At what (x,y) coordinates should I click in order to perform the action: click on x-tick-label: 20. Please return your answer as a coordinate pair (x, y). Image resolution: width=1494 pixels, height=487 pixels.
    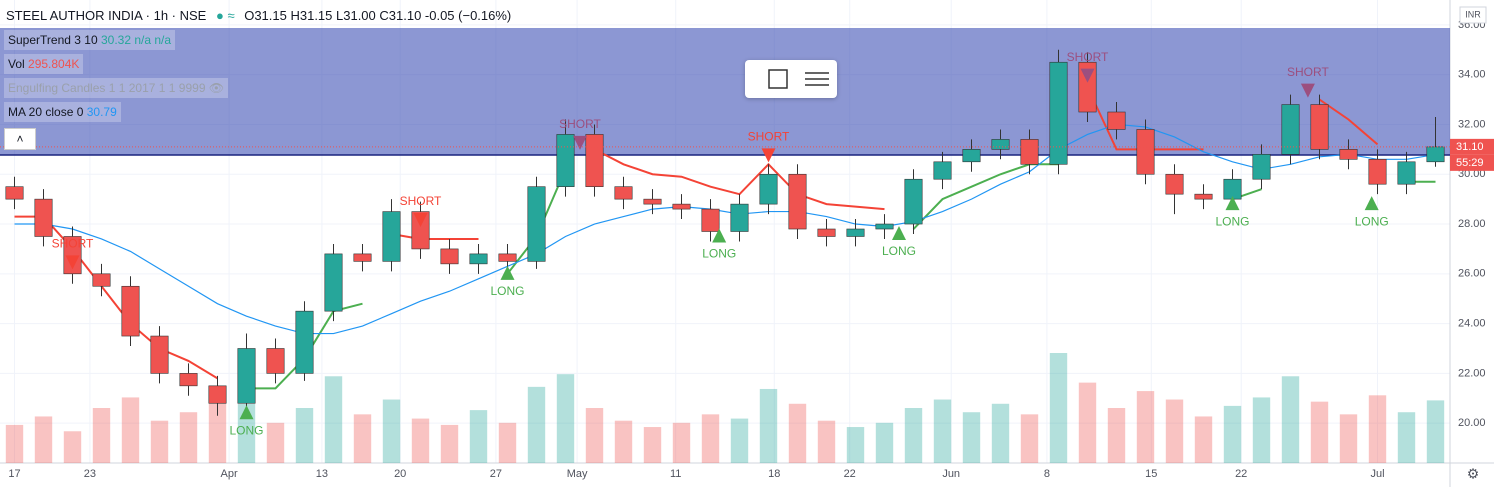
    Looking at the image, I should click on (400, 474).